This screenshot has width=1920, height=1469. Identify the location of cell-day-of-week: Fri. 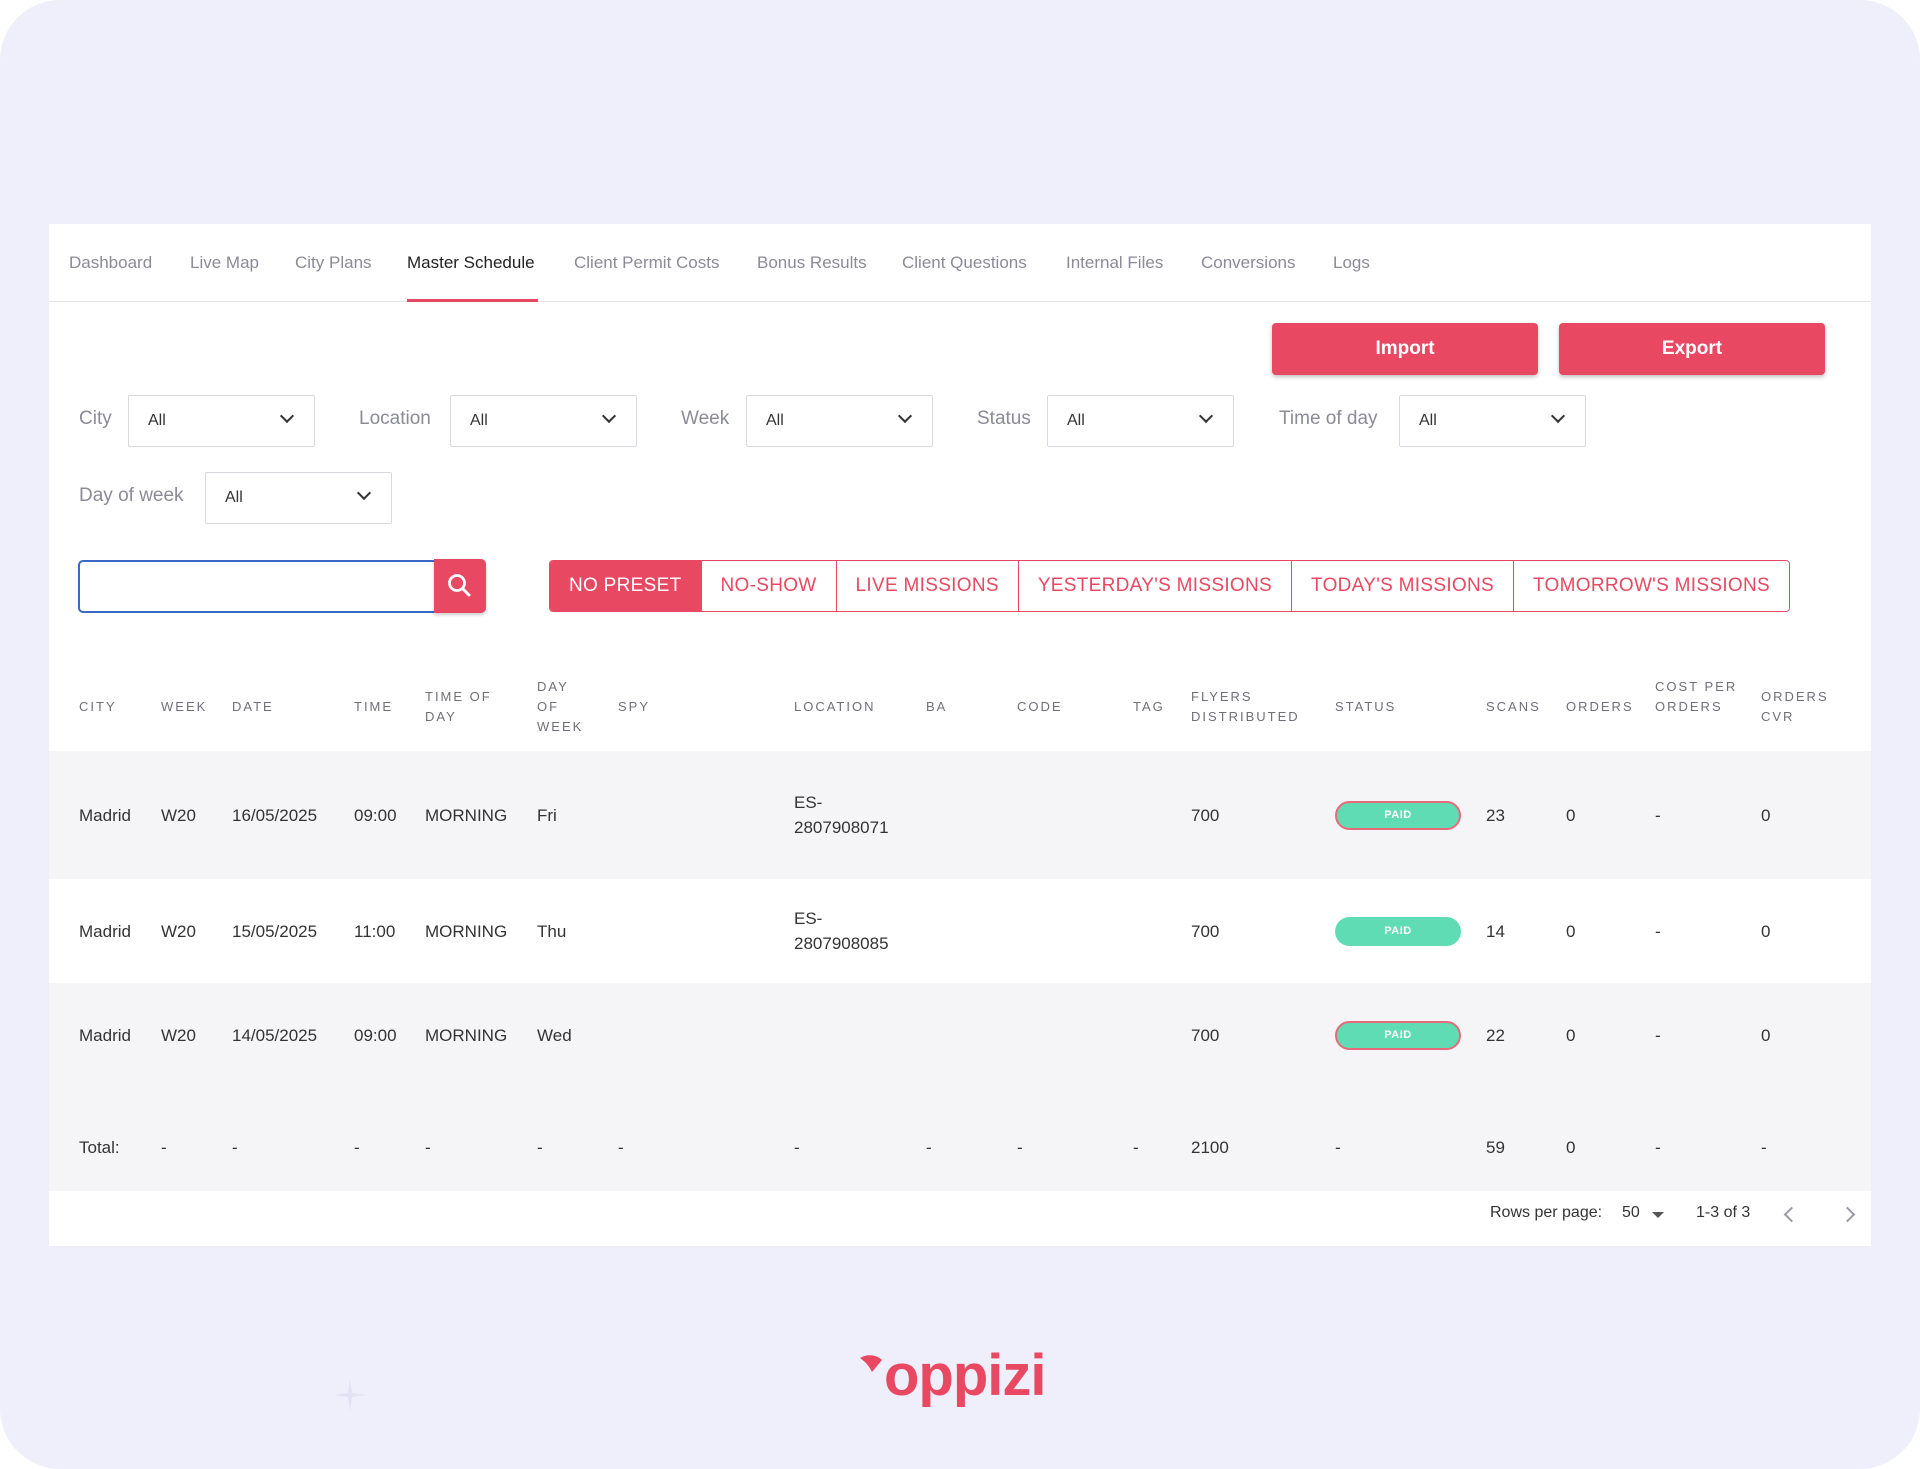
(547, 815).